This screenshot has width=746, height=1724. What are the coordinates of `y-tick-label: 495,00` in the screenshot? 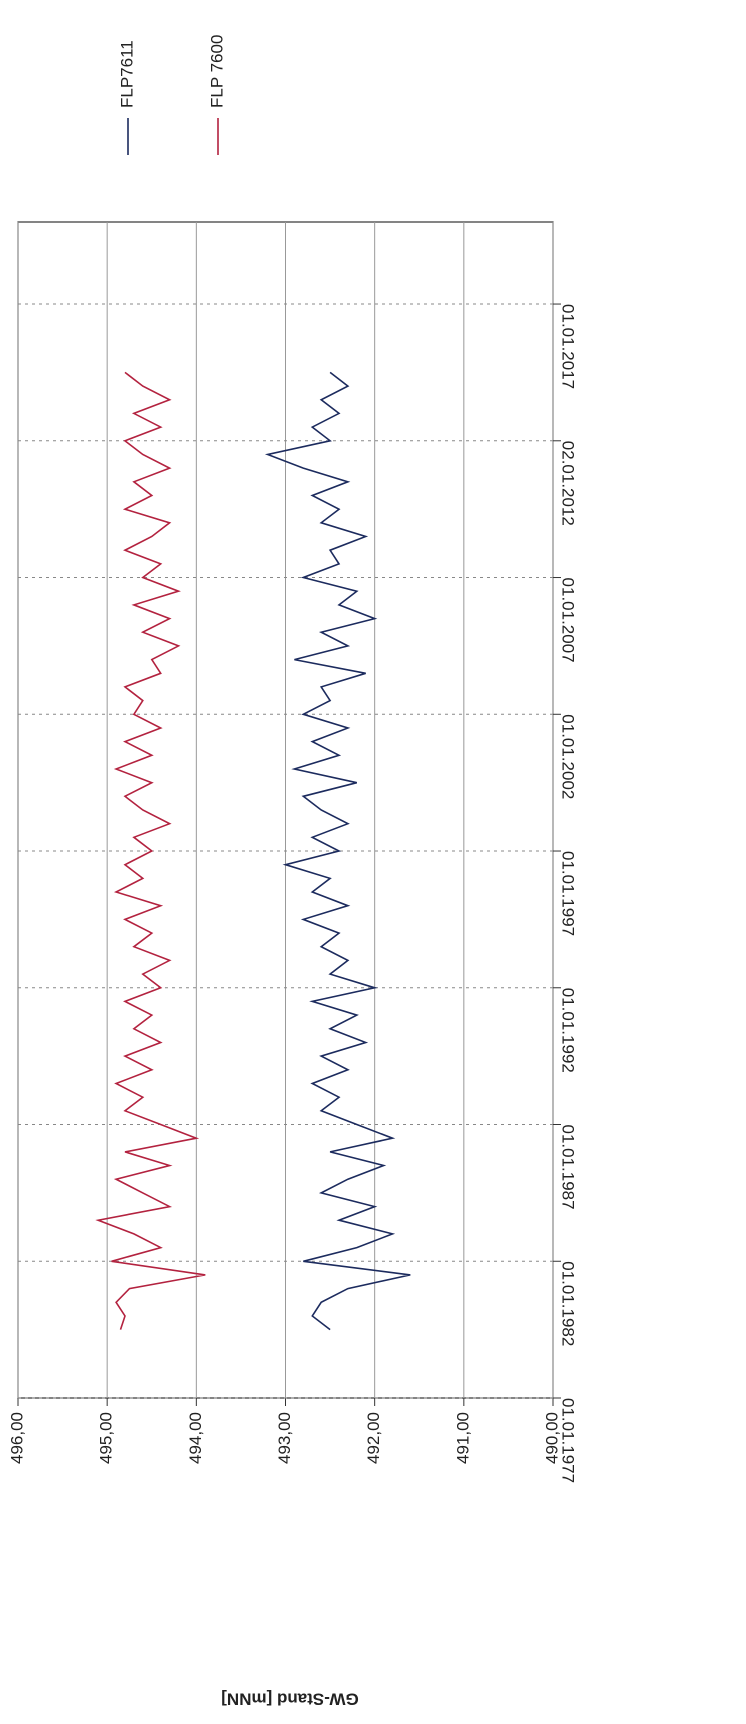 It's located at (106, 1438).